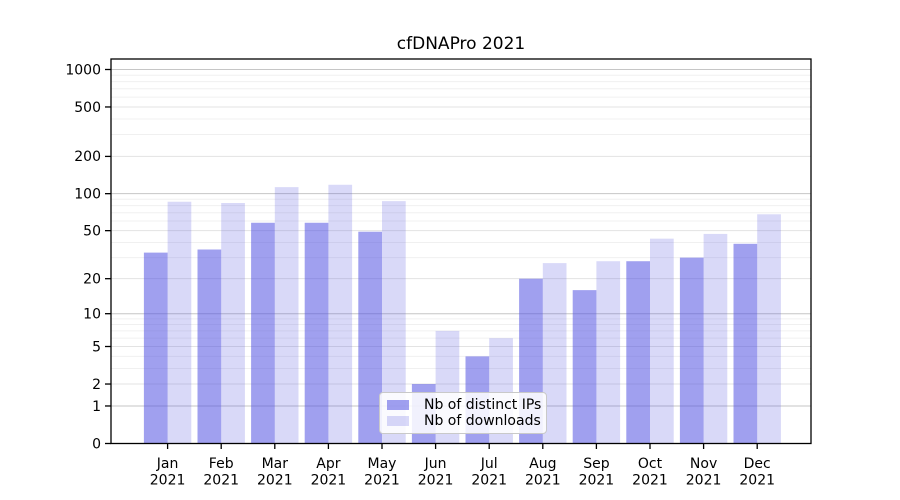 The height and width of the screenshot is (500, 900). What do you see at coordinates (209, 346) in the screenshot?
I see `bar-distinct-ips-feb` at bounding box center [209, 346].